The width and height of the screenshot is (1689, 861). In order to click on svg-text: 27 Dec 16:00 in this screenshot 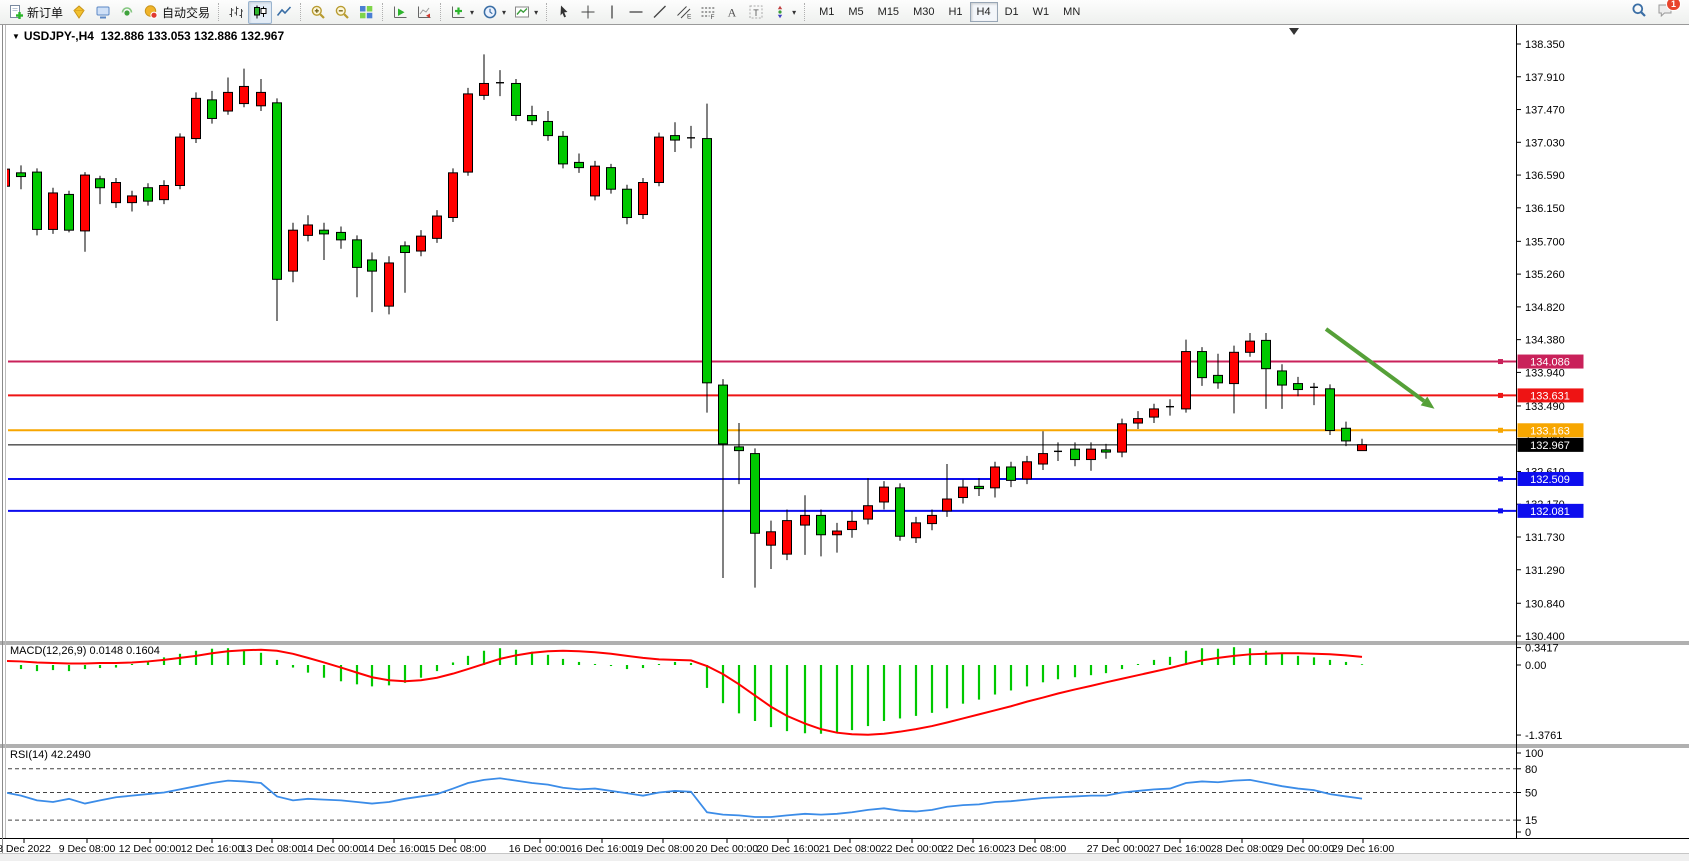, I will do `click(1180, 848)`.